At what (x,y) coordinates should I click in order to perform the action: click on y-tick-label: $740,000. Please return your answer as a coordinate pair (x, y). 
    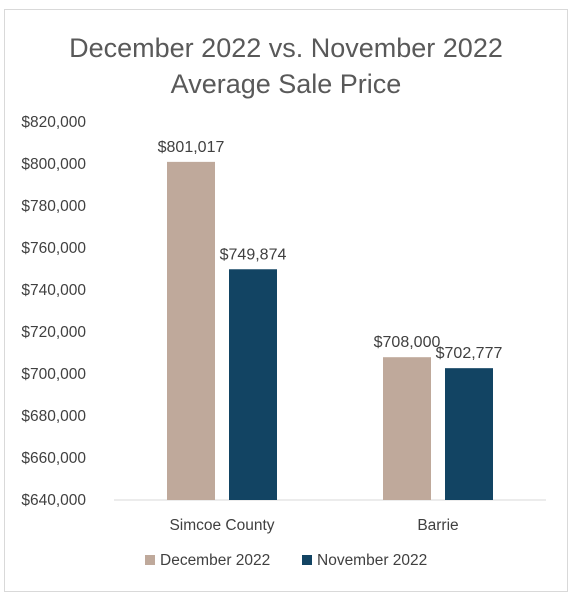
    Looking at the image, I should click on (53, 290).